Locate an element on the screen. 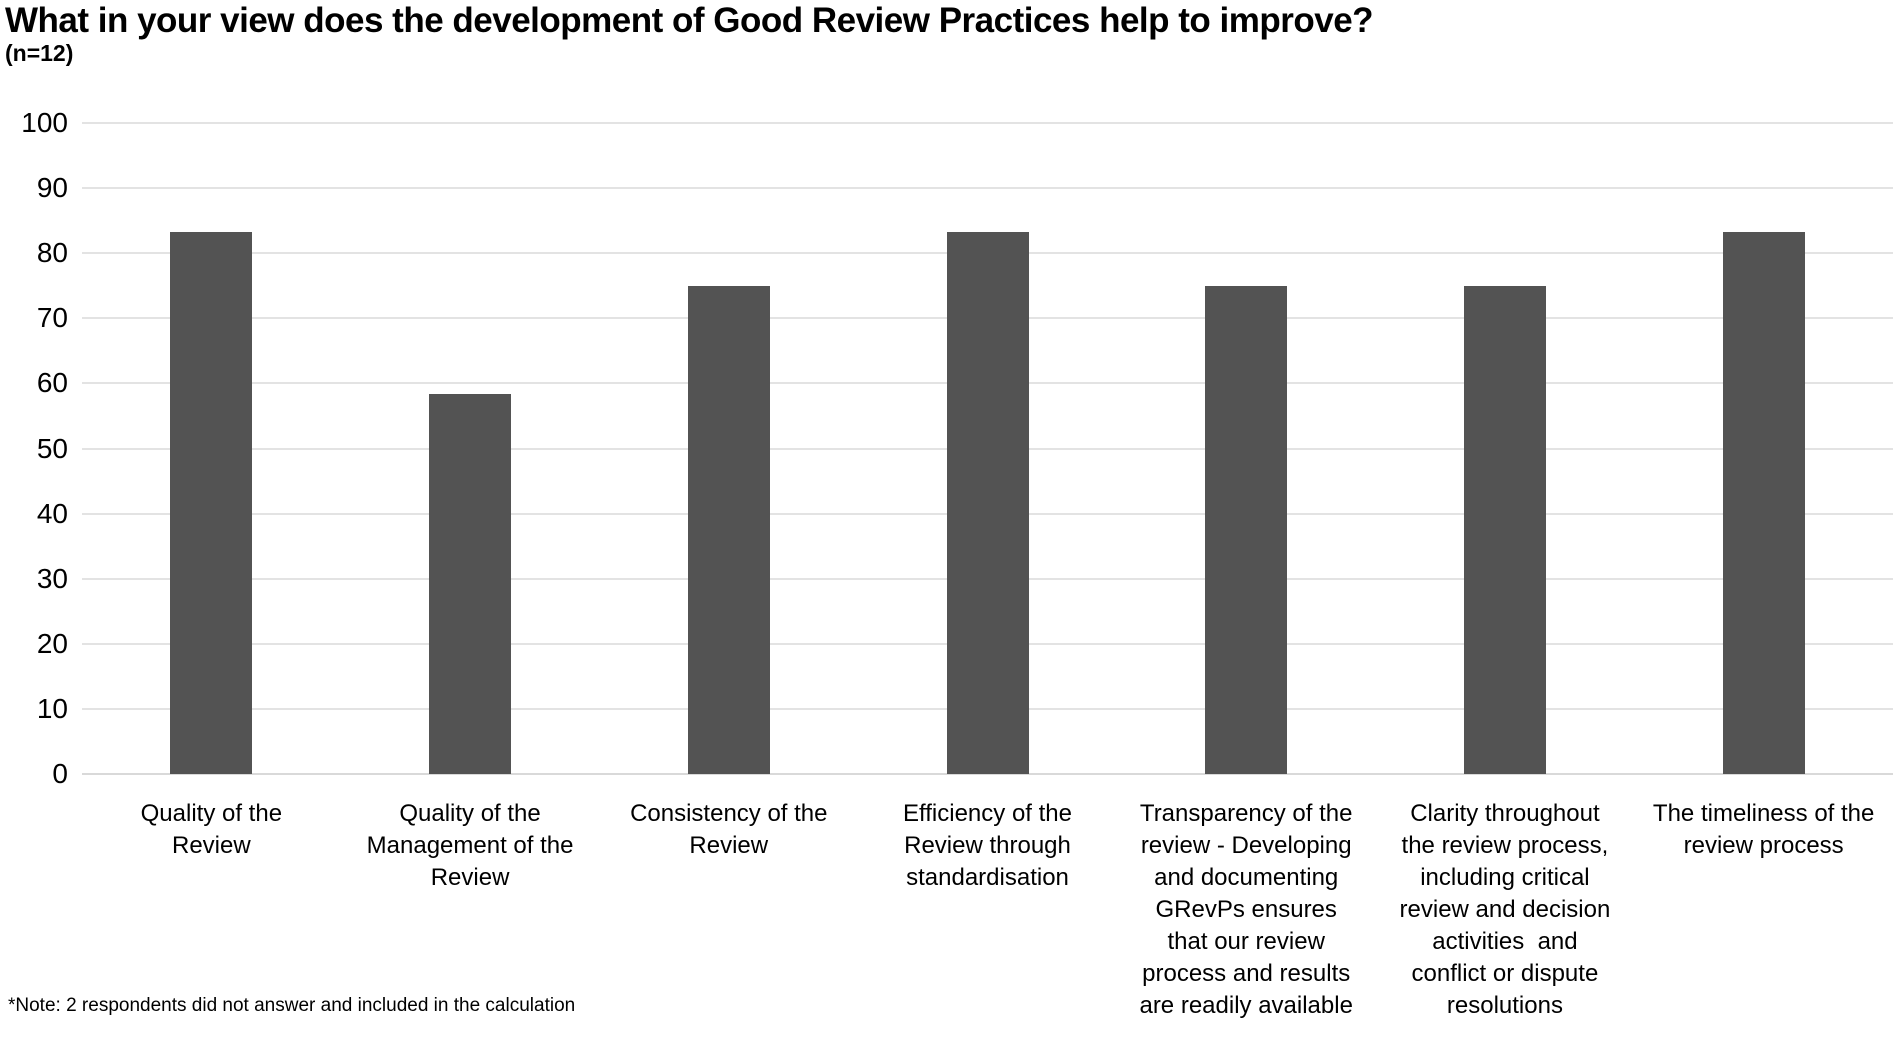  y-tick-label: 50 is located at coordinates (52, 448).